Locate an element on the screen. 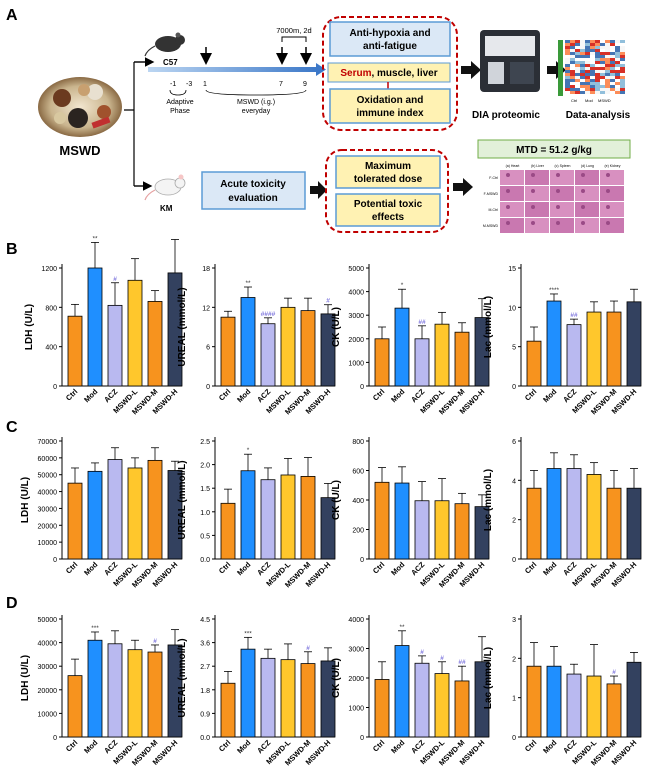  y-tick-label: 1.0 is located at coordinates (205, 513).